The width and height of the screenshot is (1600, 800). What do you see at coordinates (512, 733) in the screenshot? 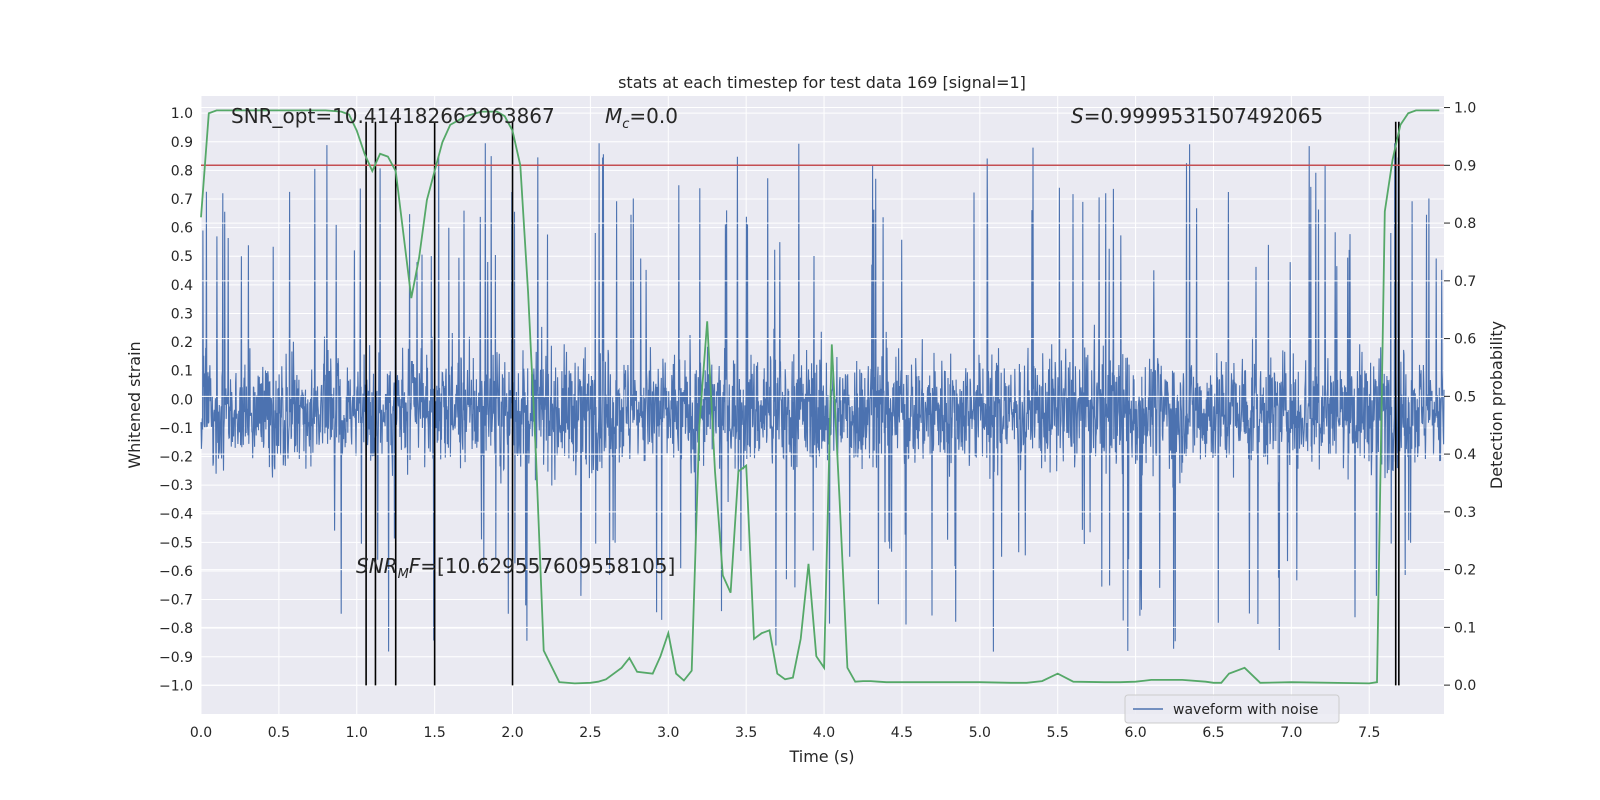
I see `x-tick-label: 2.0` at bounding box center [512, 733].